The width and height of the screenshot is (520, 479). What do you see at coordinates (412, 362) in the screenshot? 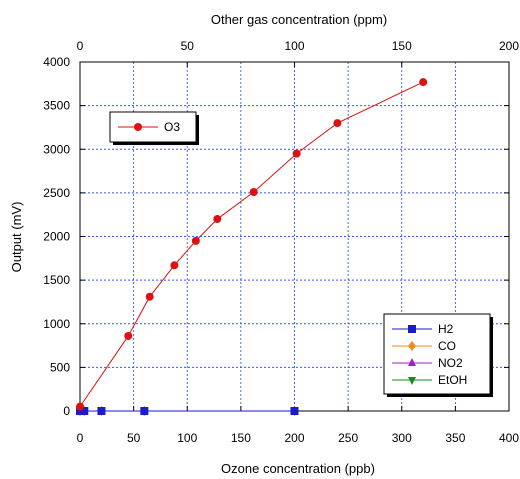
I see `legend-marker-no2` at bounding box center [412, 362].